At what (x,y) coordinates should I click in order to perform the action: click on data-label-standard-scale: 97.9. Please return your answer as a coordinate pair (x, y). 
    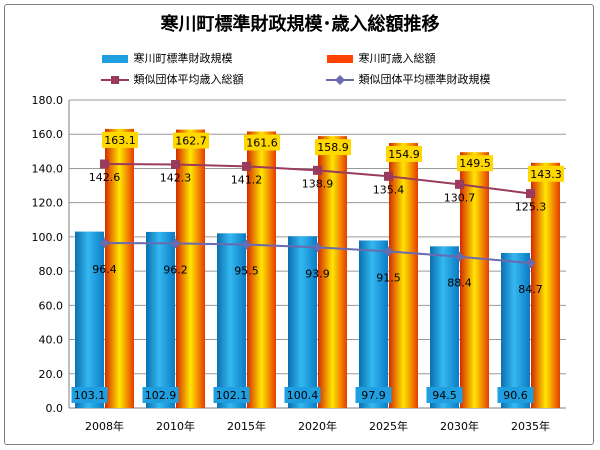
    Looking at the image, I should click on (373, 395).